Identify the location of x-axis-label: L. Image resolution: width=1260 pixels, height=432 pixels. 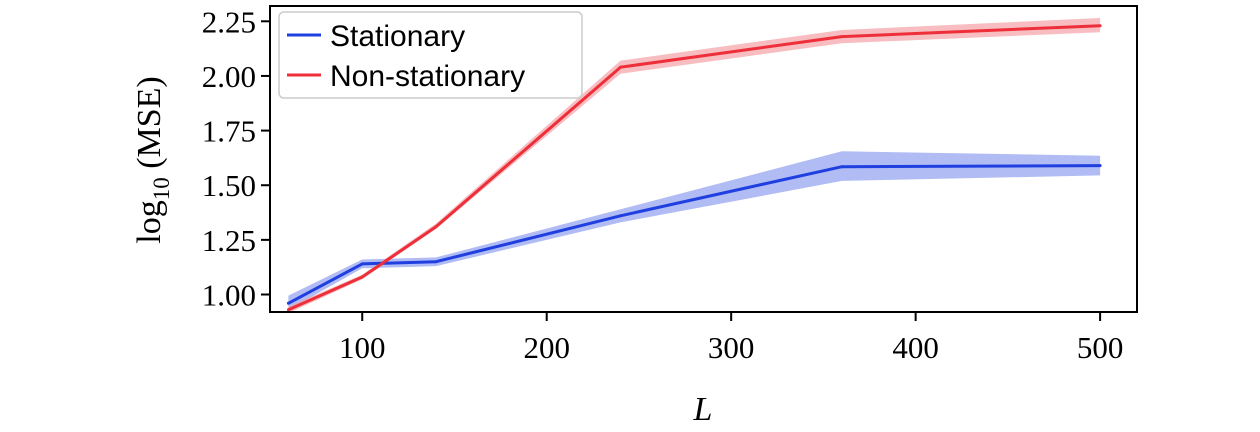
(703, 409).